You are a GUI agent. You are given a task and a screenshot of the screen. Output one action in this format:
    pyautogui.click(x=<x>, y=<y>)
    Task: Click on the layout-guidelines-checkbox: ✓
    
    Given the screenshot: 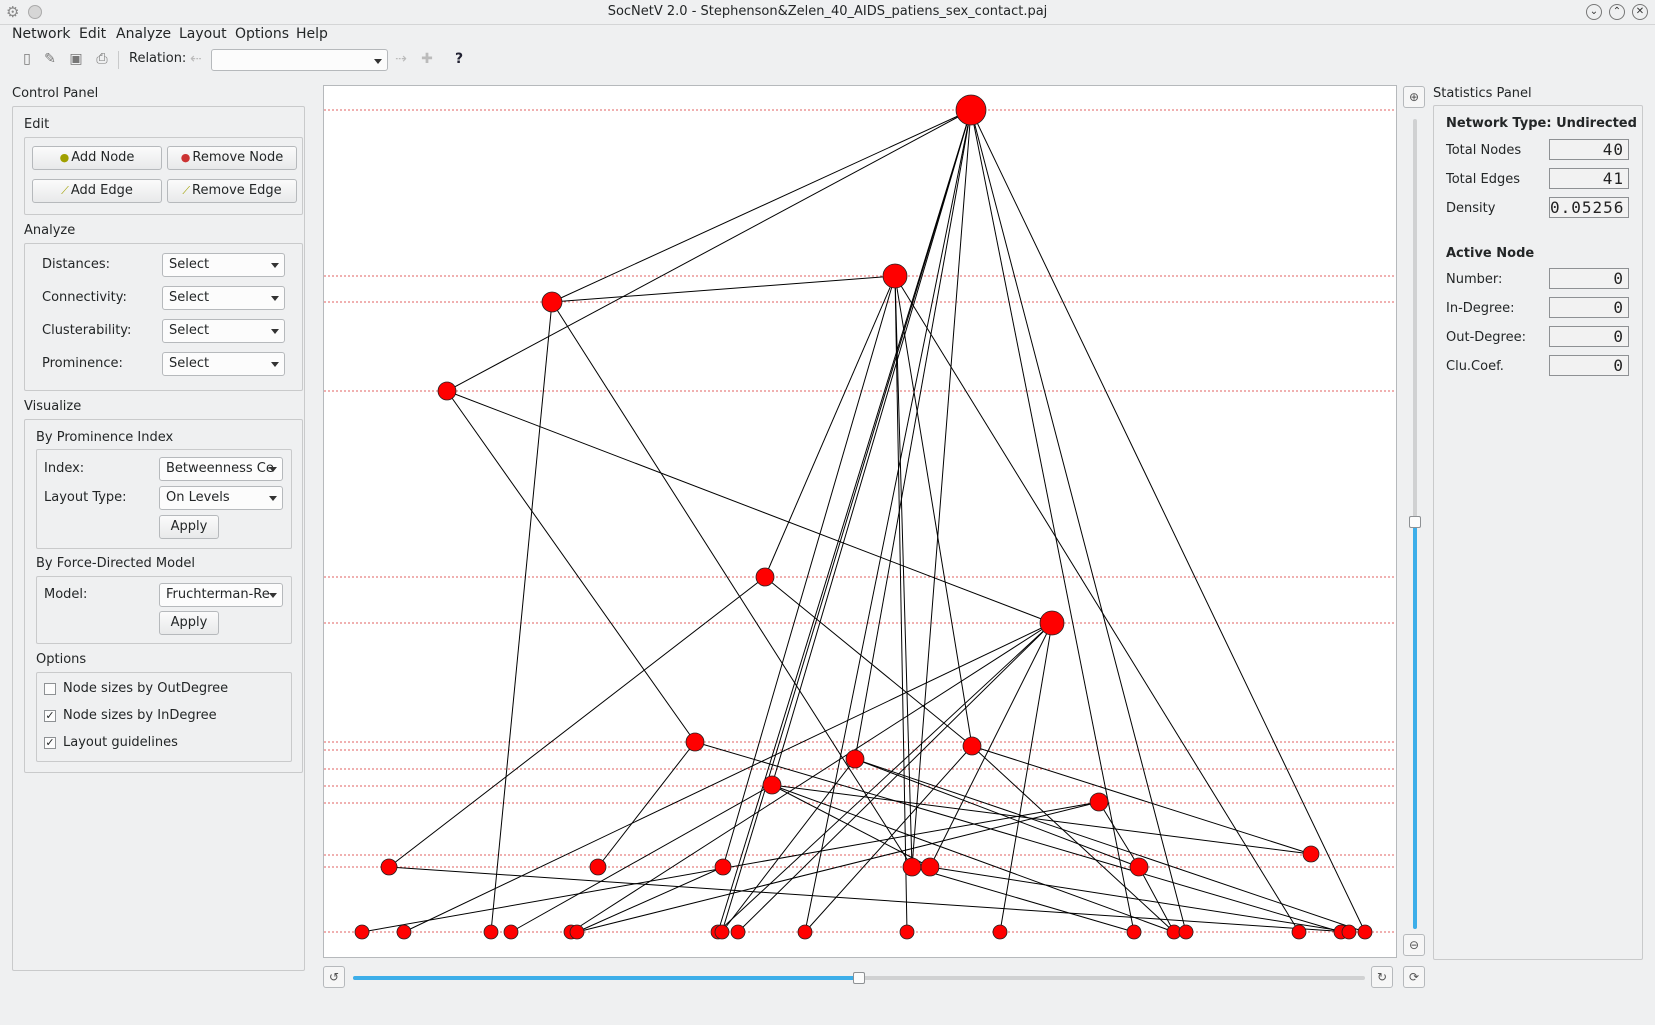 What is the action you would take?
    pyautogui.click(x=50, y=742)
    